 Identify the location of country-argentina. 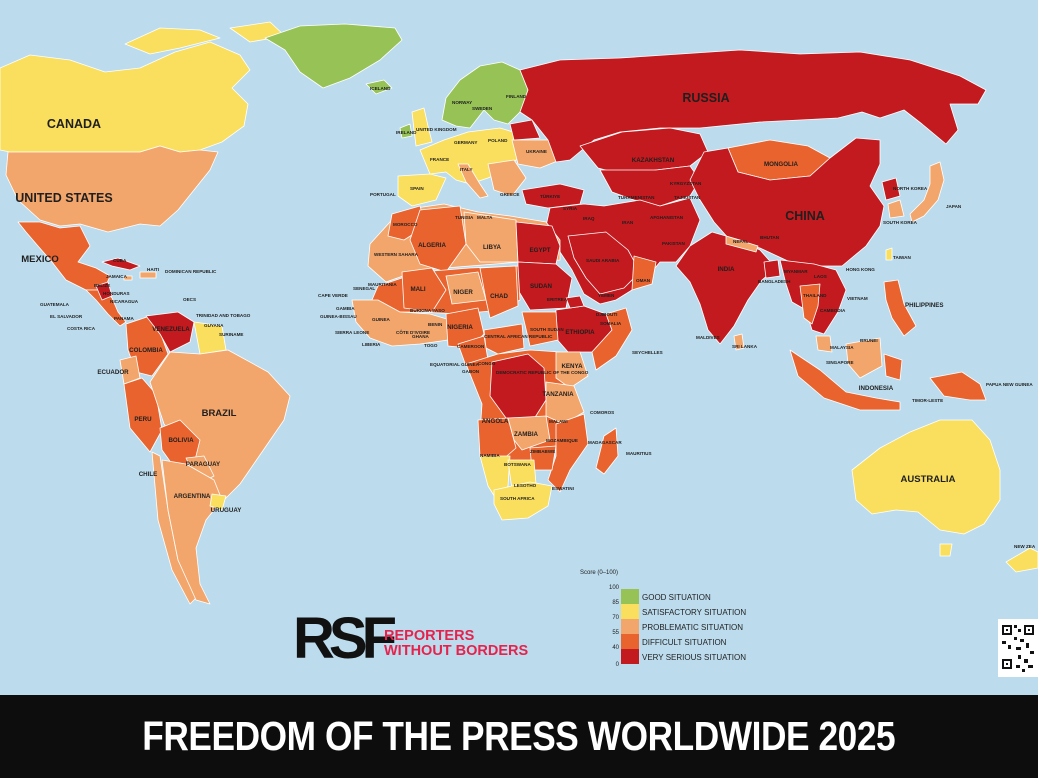
(192, 532).